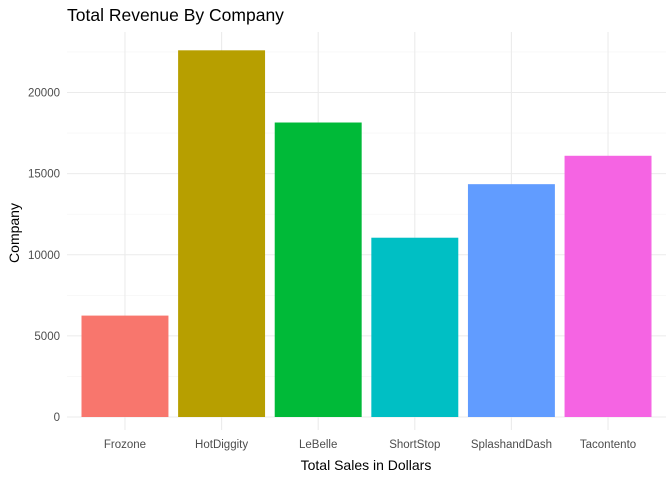 This screenshot has height=480, width=672. I want to click on bar-tacontento, so click(608, 286).